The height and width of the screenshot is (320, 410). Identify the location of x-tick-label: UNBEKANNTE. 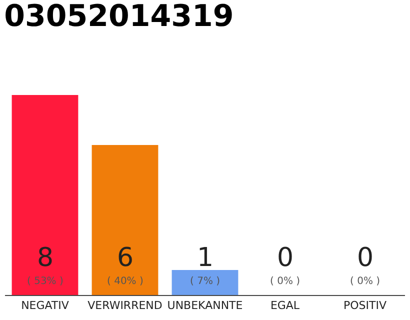
(205, 305).